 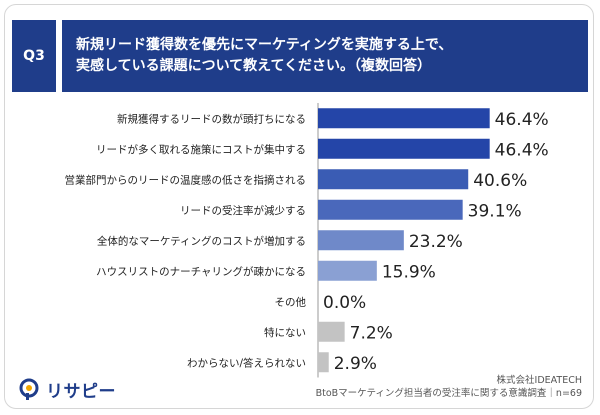 I want to click on category-label: 営業部門からのリードの温度感の低さを指摘される, so click(x=186, y=179).